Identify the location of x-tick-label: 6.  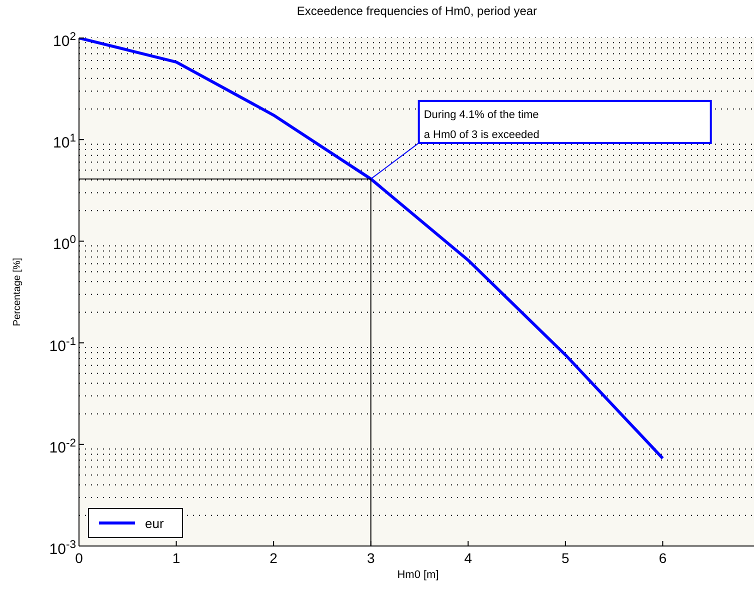
(662, 558).